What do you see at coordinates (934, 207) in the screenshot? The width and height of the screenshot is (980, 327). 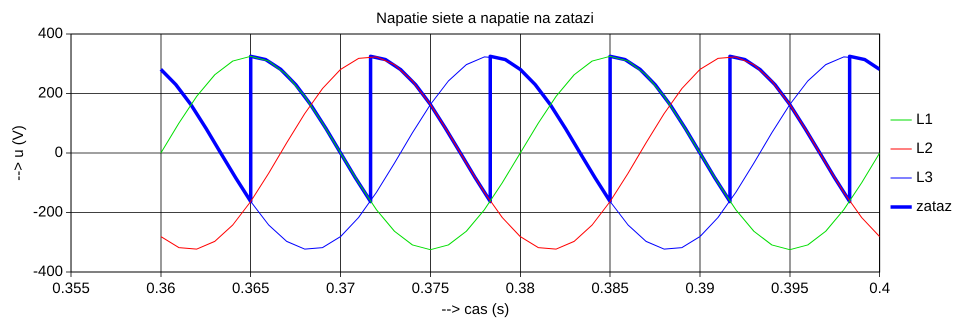 I see `legend-label: zataz` at bounding box center [934, 207].